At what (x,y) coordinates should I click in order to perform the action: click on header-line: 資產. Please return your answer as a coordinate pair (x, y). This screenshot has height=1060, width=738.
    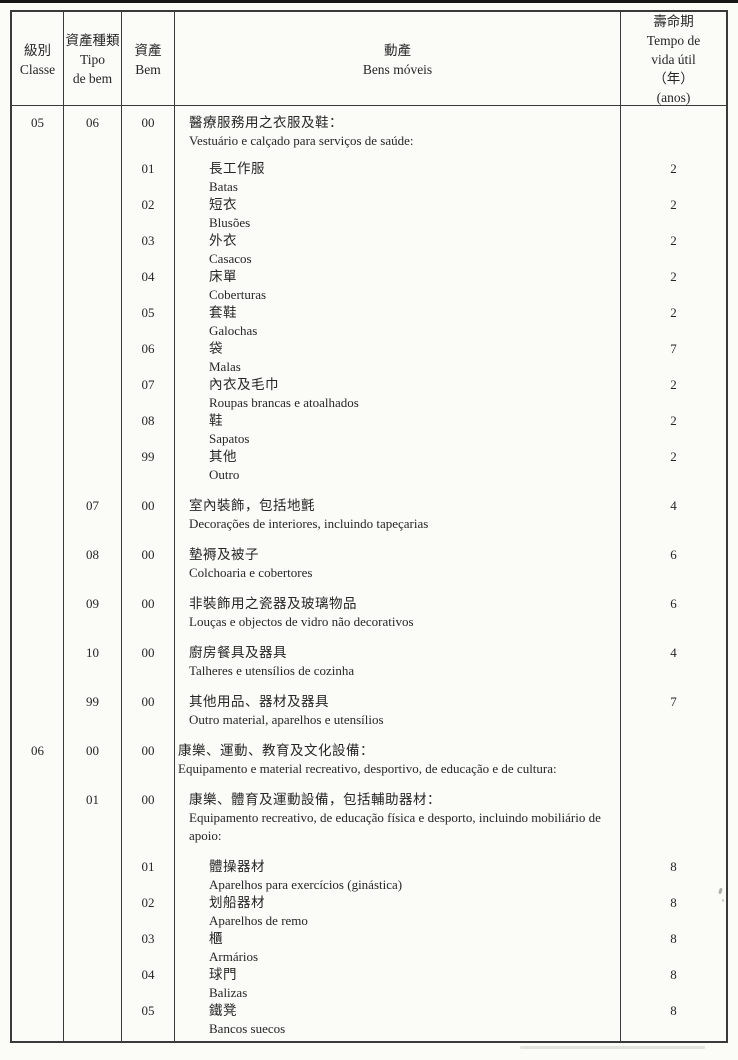
    Looking at the image, I should click on (148, 50).